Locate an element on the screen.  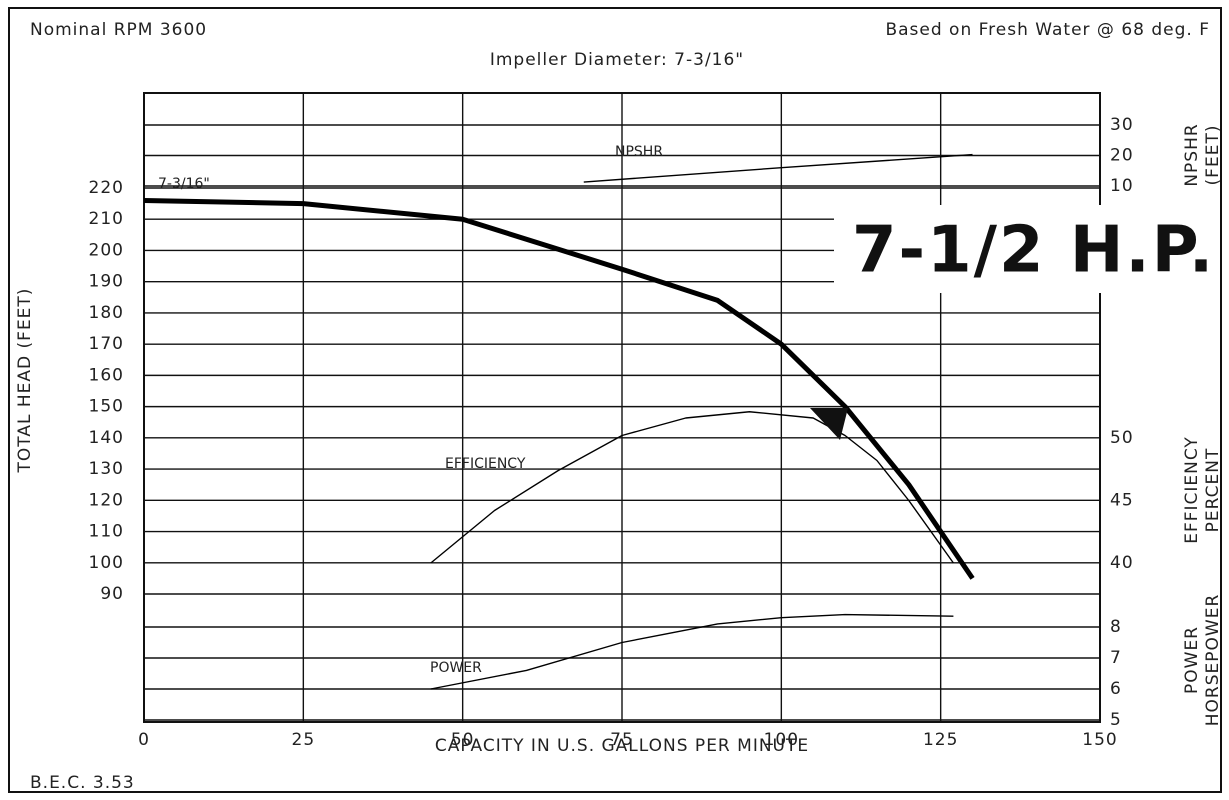
right-axis-title: HORSEPOWER is located at coordinates (1213, 660).